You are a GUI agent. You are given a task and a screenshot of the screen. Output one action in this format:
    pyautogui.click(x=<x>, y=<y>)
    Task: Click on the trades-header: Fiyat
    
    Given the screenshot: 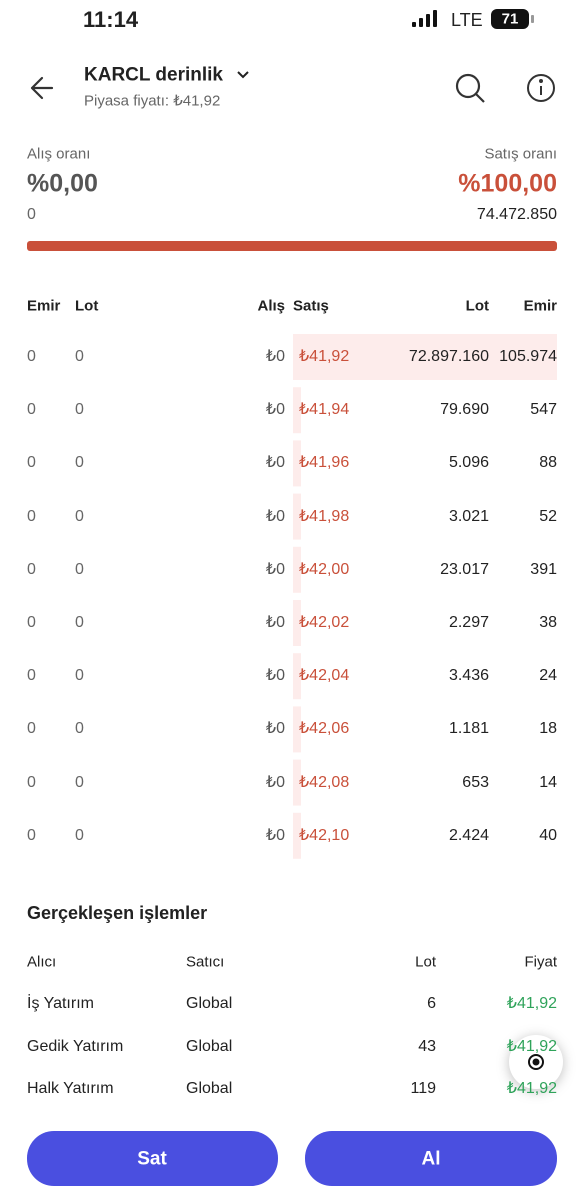 What is the action you would take?
    pyautogui.click(x=540, y=962)
    